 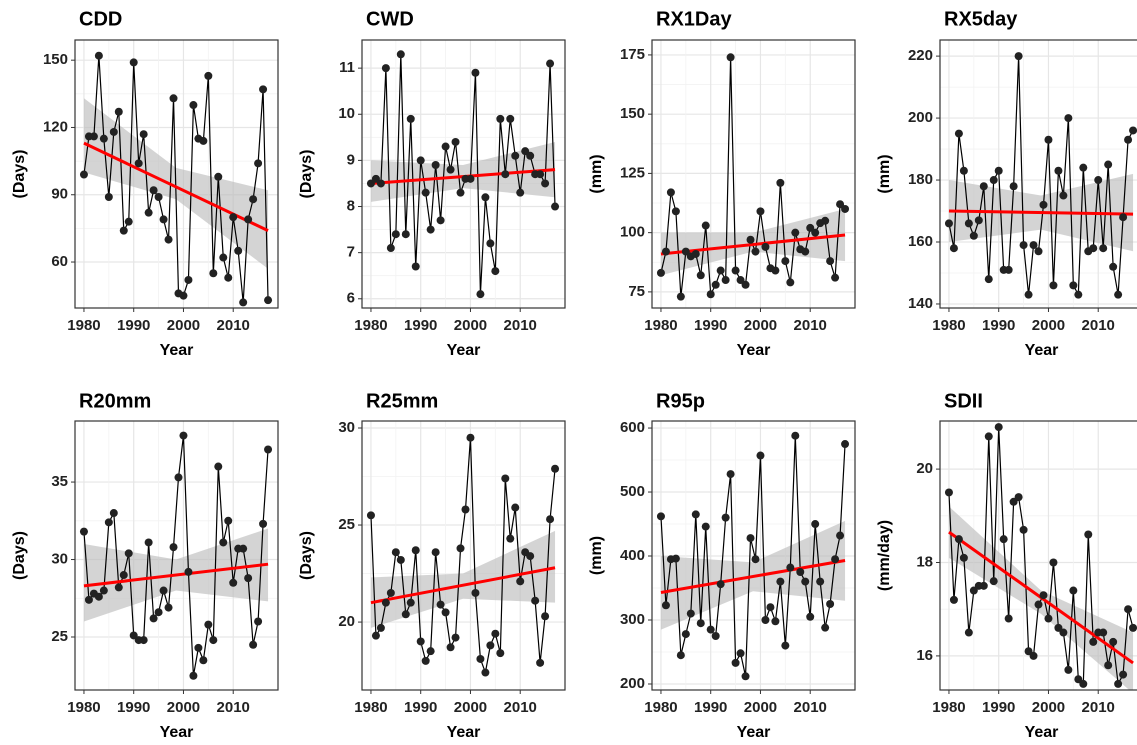 What do you see at coordinates (402, 401) in the screenshot?
I see `panel-title: R25mm` at bounding box center [402, 401].